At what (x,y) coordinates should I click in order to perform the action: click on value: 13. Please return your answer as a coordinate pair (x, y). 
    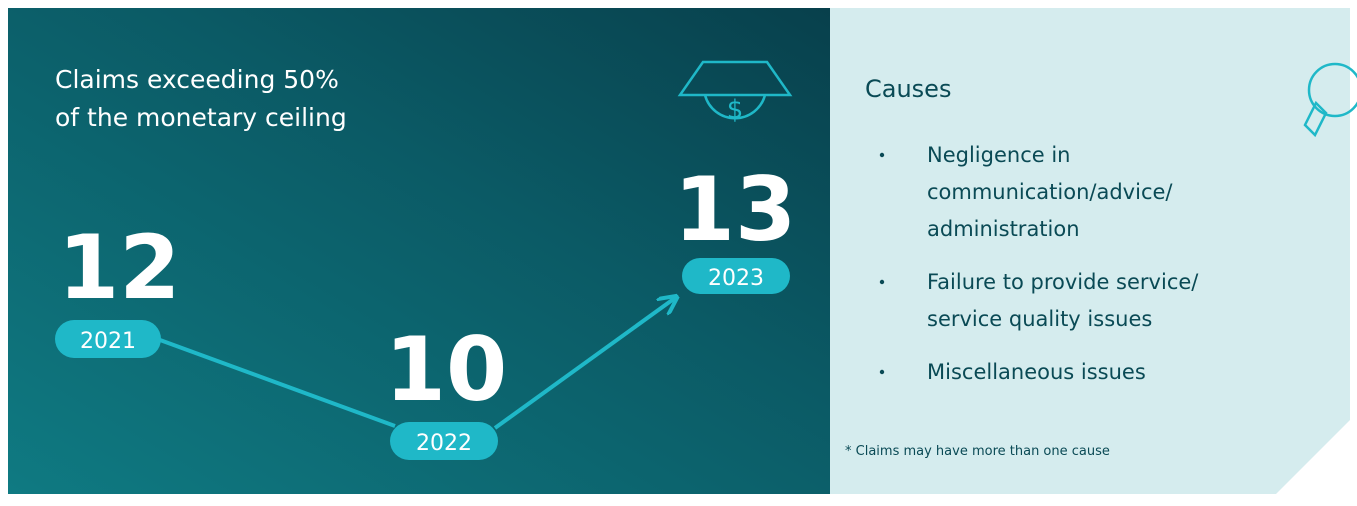
    Looking at the image, I should click on (735, 209).